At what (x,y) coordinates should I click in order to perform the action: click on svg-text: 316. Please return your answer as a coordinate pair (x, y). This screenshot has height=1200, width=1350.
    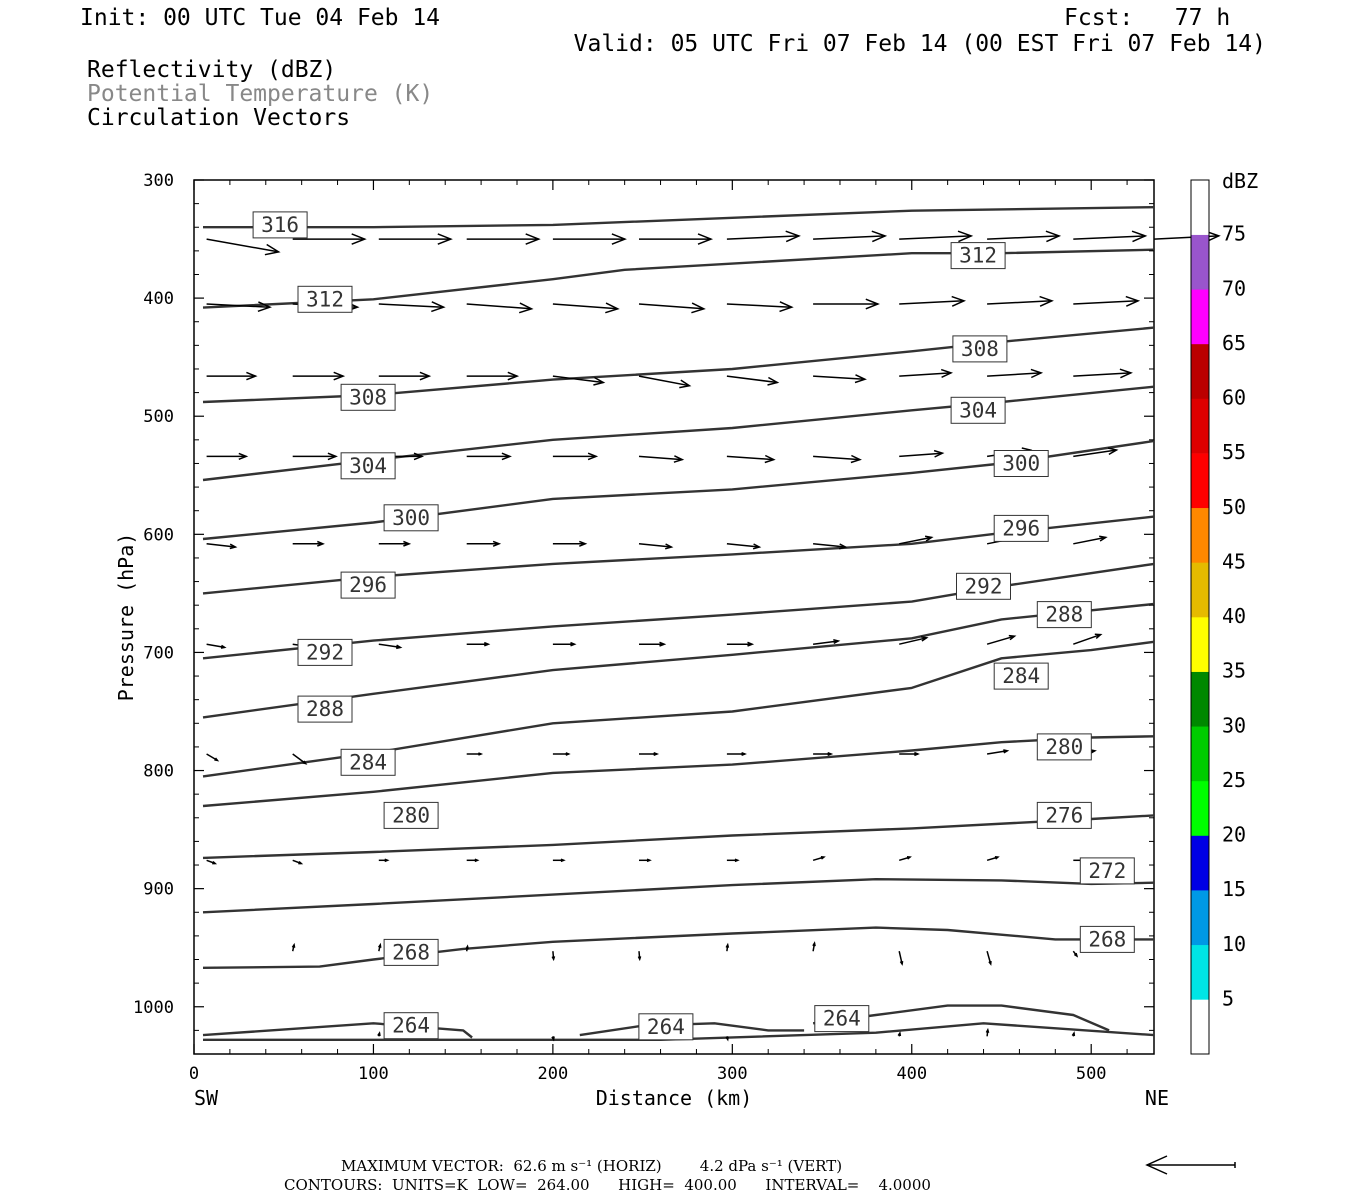
    Looking at the image, I should click on (280, 225).